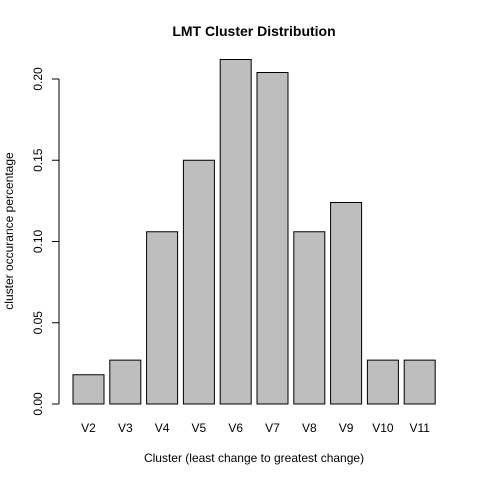 The width and height of the screenshot is (480, 480). What do you see at coordinates (199, 428) in the screenshot?
I see `x-tick-label: V5` at bounding box center [199, 428].